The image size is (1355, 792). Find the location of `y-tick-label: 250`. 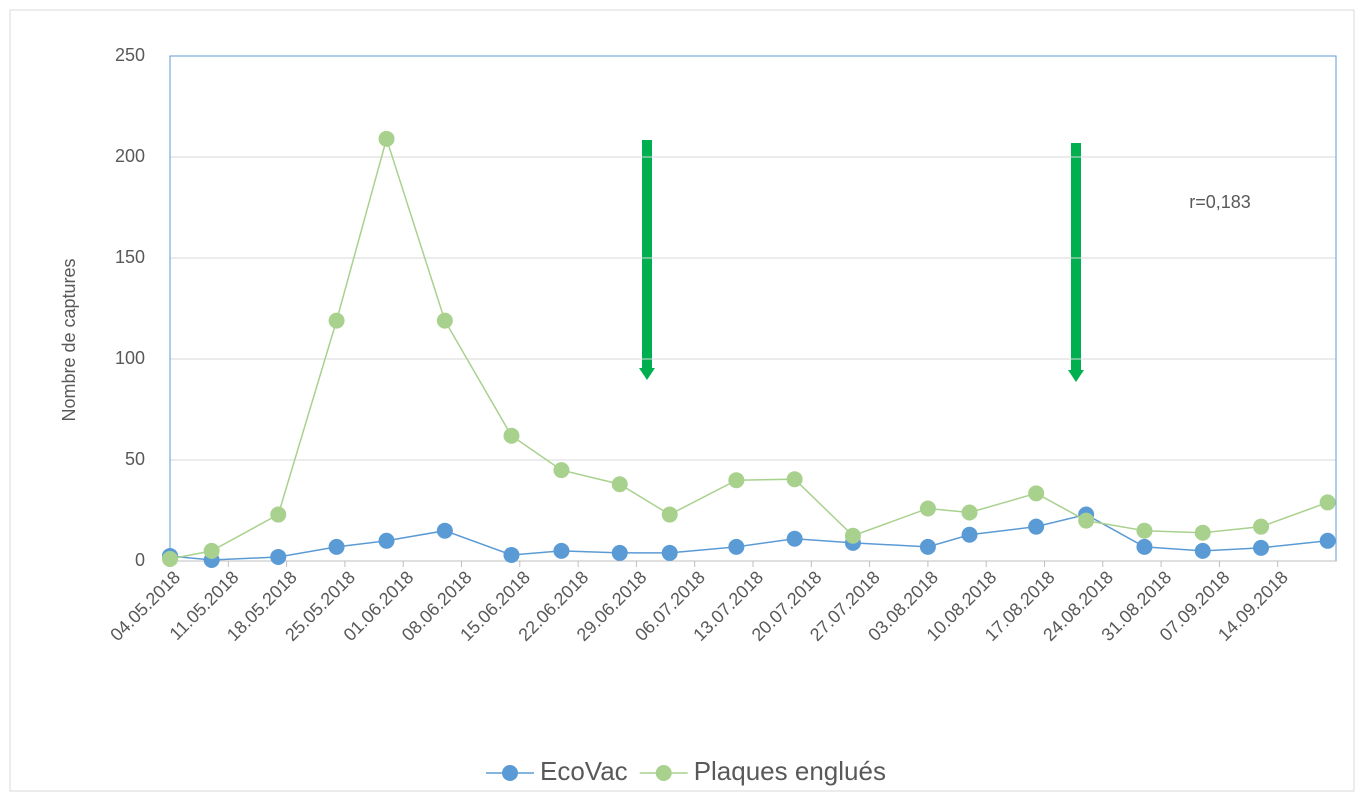

y-tick-label: 250 is located at coordinates (130, 55).